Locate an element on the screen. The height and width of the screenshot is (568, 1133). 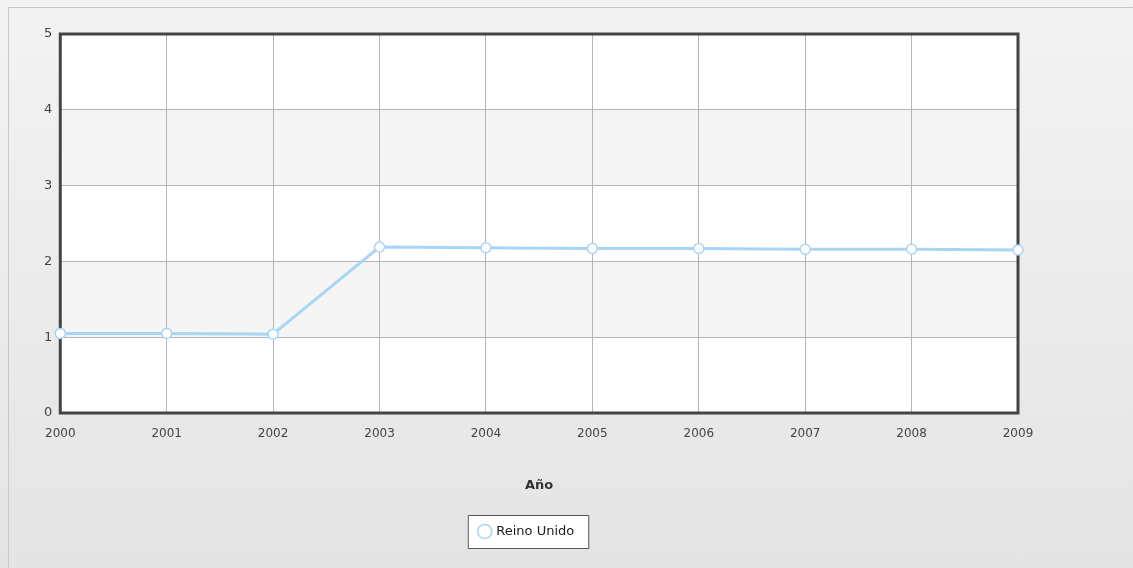
x-tick-label: 2005 is located at coordinates (592, 433).